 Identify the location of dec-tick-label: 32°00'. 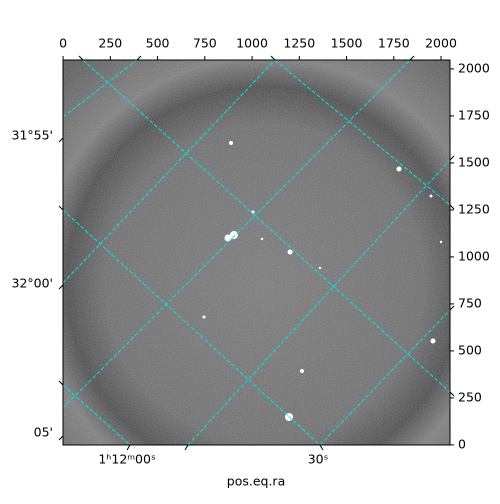
(33, 283).